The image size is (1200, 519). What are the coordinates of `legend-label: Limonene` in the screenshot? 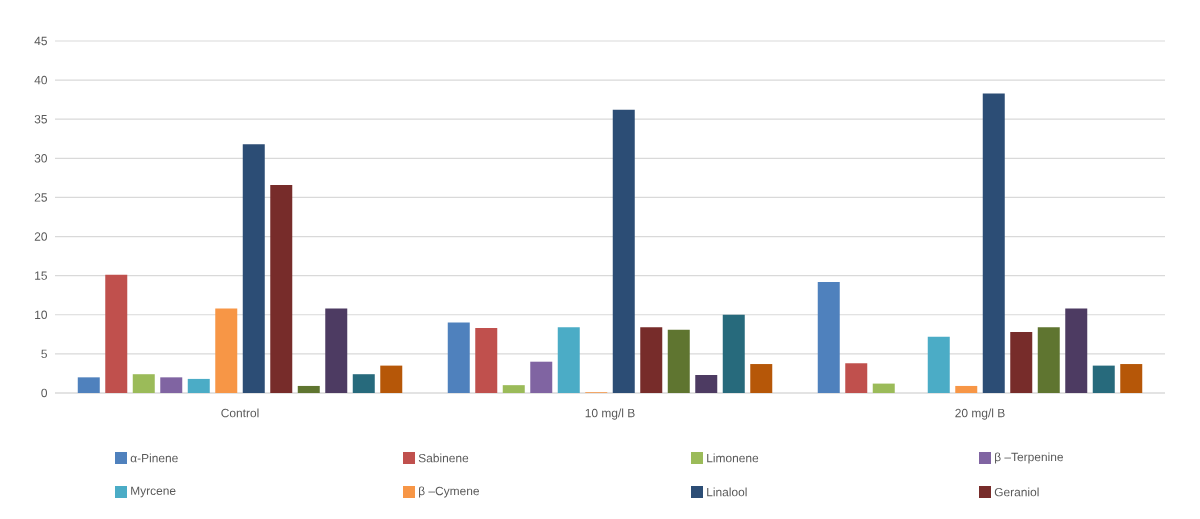 It's located at (733, 458).